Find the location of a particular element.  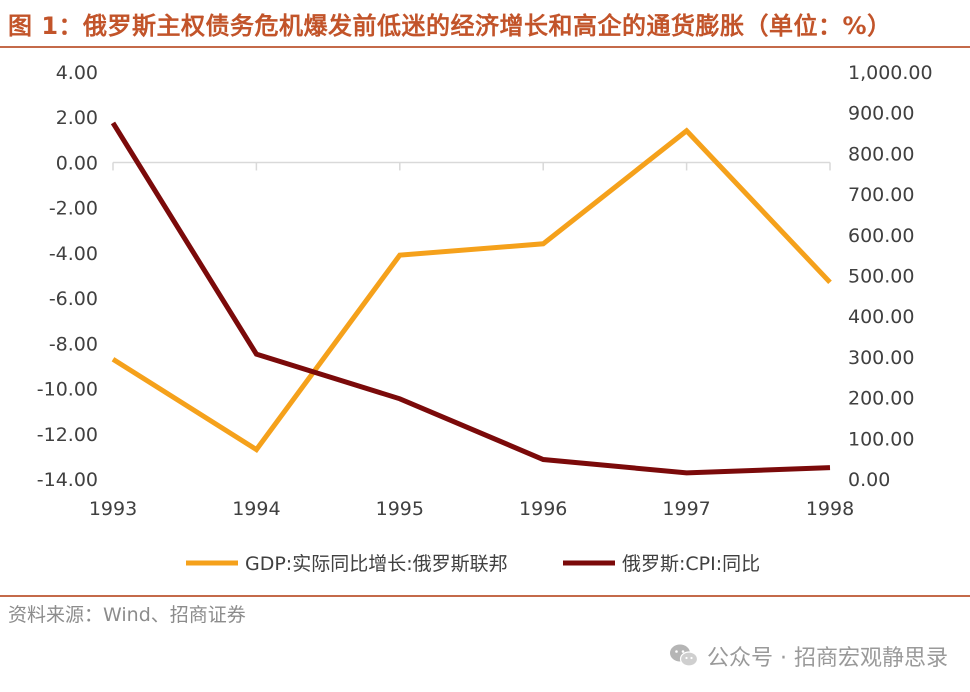

right-axis-tick-label: 100.00 is located at coordinates (881, 439).